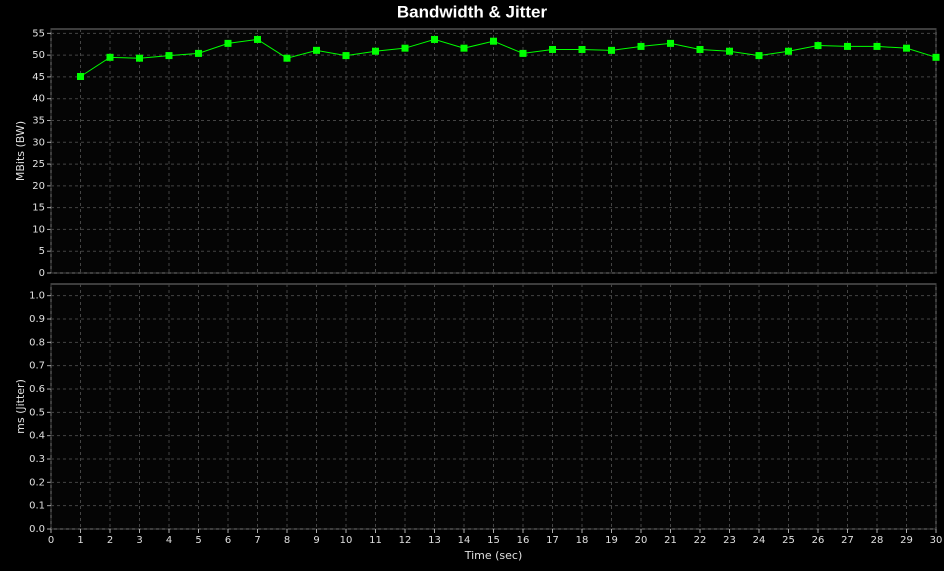  I want to click on y-tick-label: 5, so click(42, 251).